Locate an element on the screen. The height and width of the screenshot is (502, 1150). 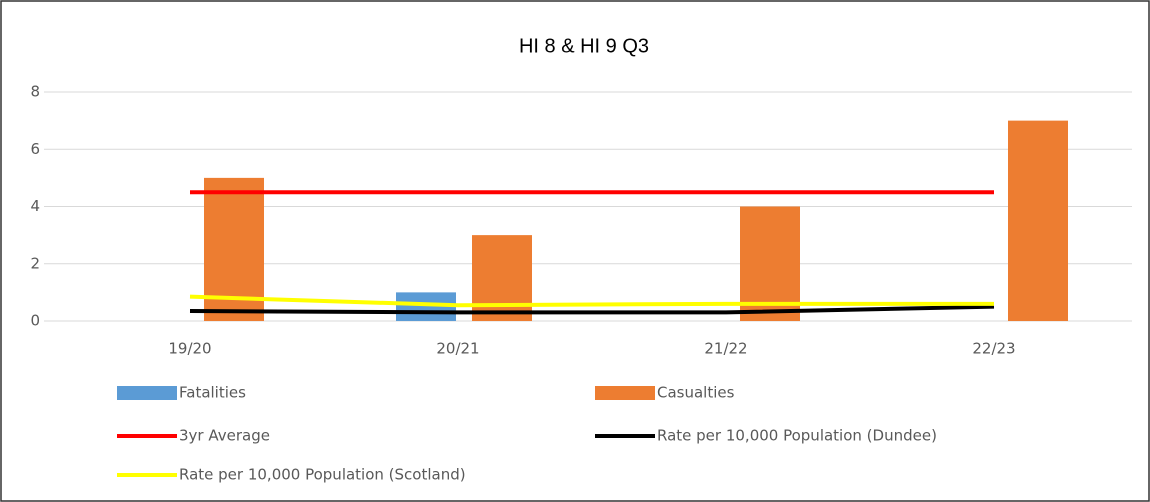
chart-title: HI 8 & HI 9 Q3 is located at coordinates (584, 46).